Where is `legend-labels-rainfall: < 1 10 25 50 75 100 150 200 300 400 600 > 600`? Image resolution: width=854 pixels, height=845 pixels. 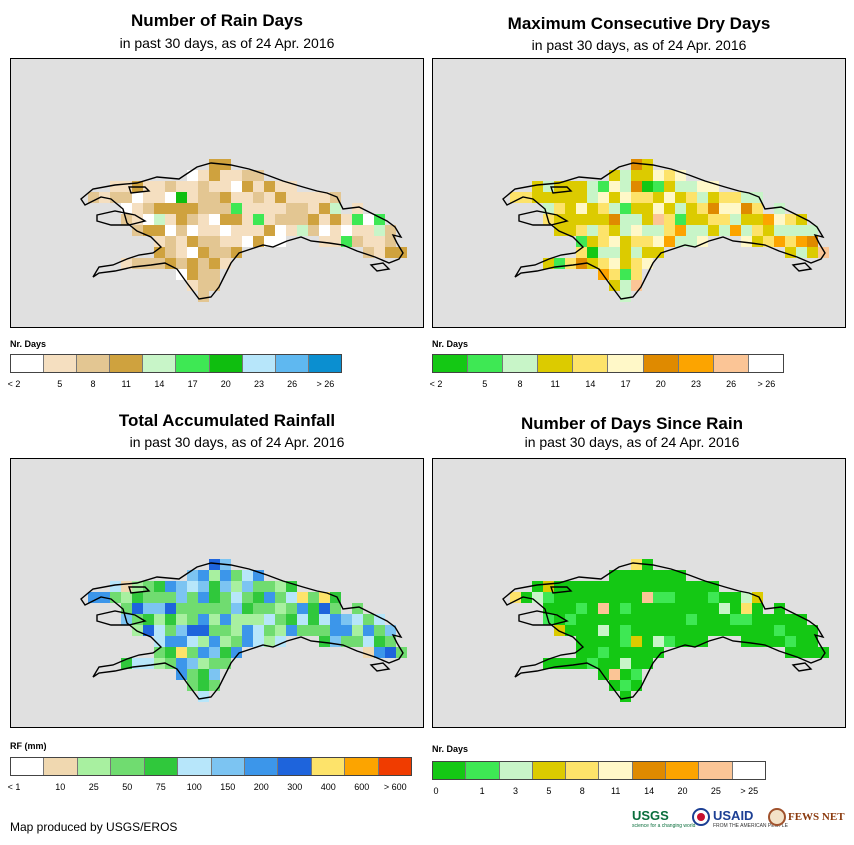 legend-labels-rainfall: < 1 10 25 50 75 100 150 200 300 400 600 > 600 is located at coordinates (210, 788).